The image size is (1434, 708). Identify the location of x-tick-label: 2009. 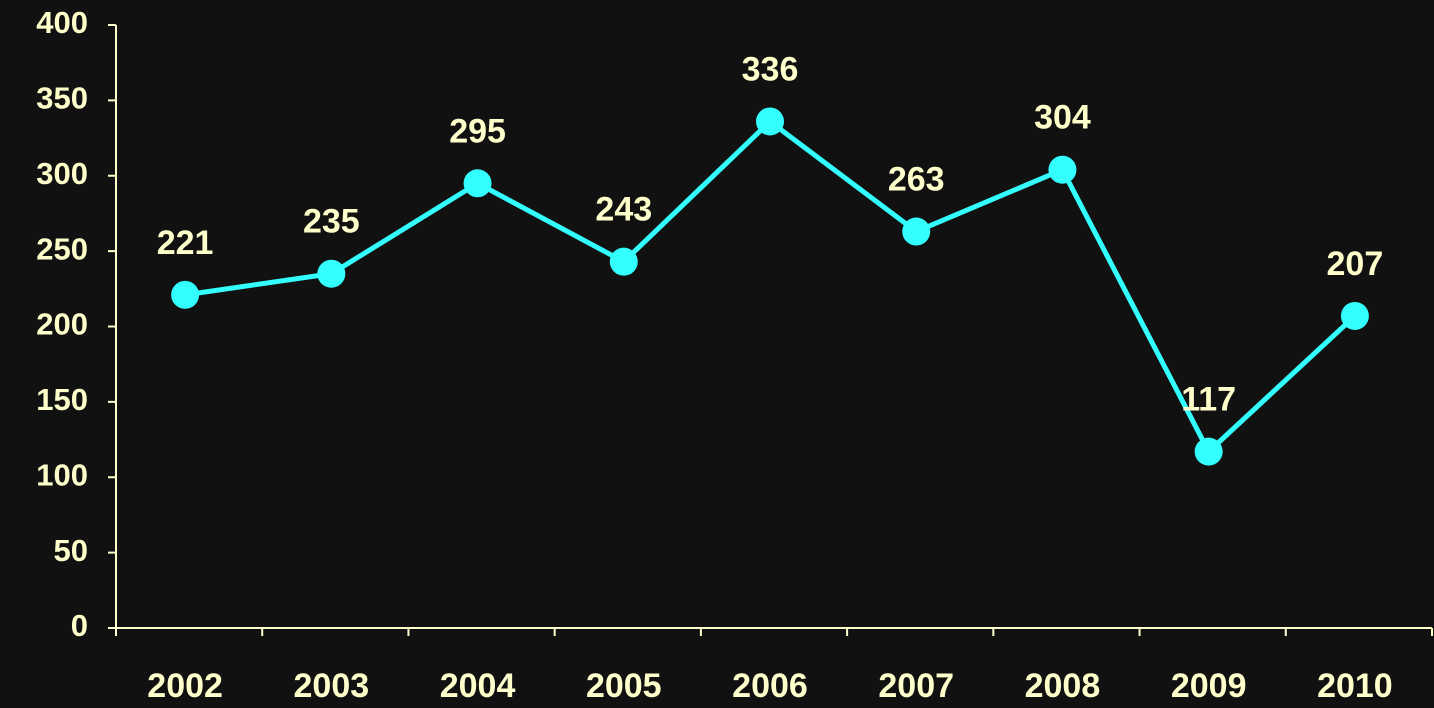
(1209, 686).